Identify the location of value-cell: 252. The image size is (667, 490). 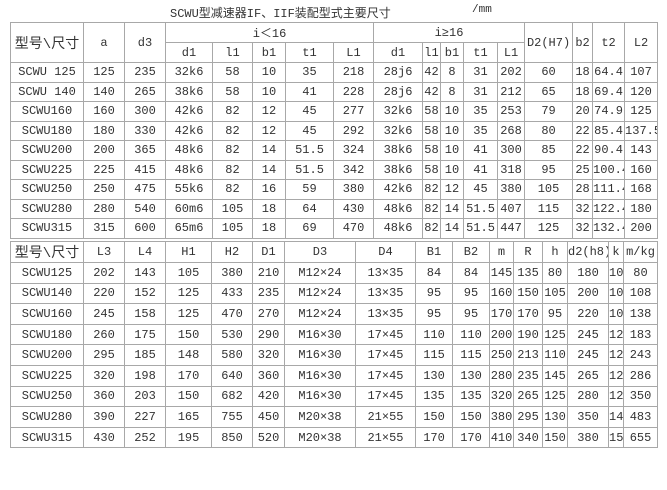
(145, 437).